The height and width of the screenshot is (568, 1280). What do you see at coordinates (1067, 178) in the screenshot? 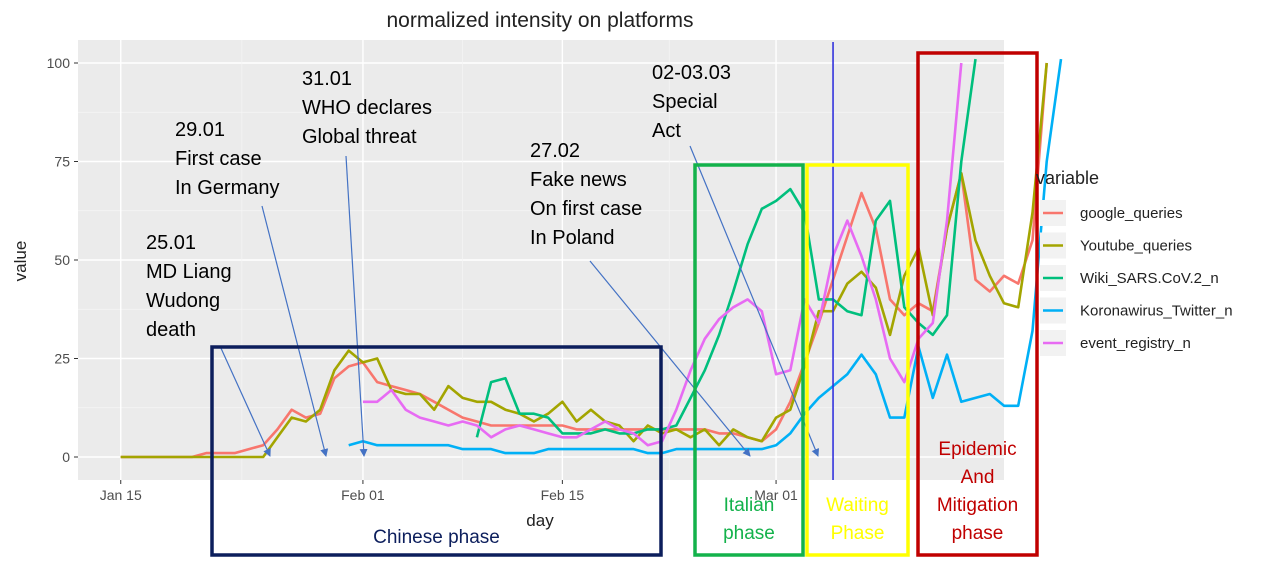
I see `legend-title: variable` at bounding box center [1067, 178].